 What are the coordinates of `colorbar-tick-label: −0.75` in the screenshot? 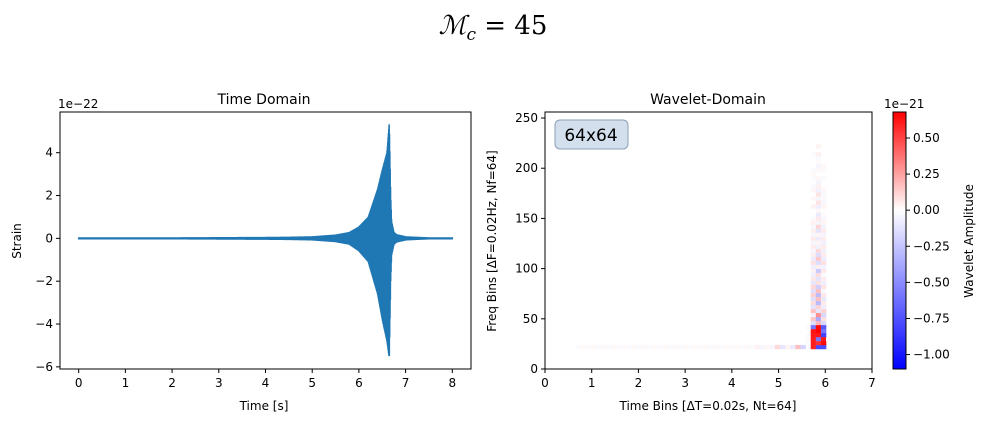 It's located at (931, 318).